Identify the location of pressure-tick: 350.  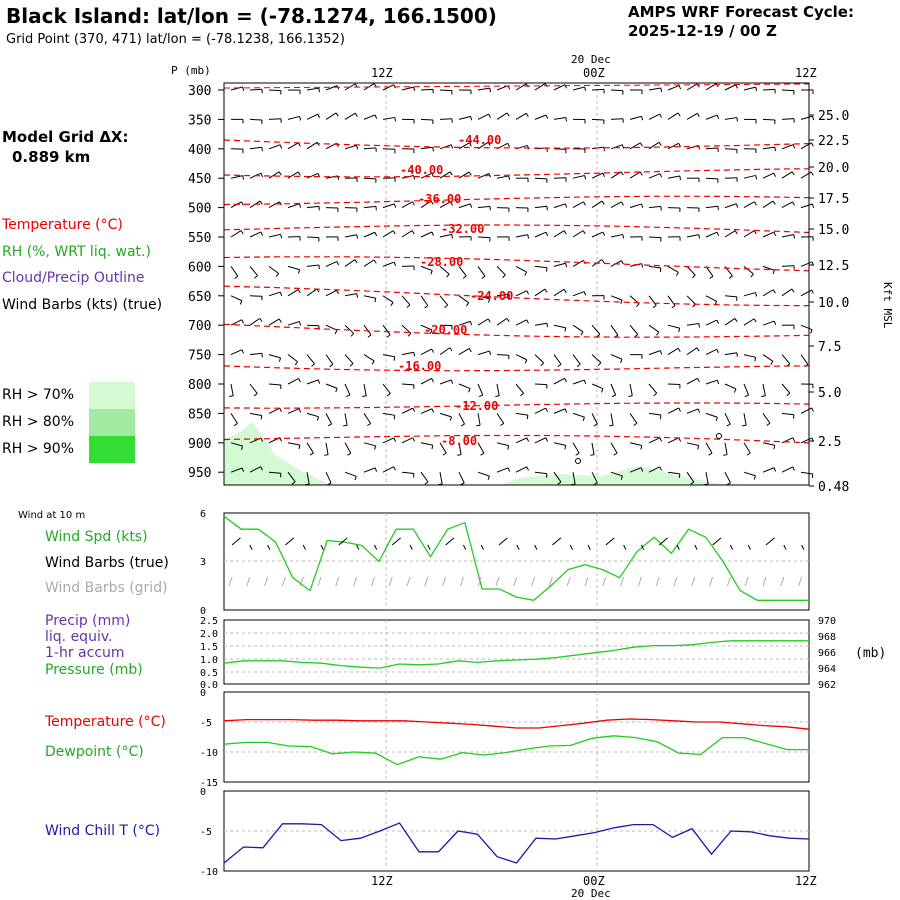
(199, 120).